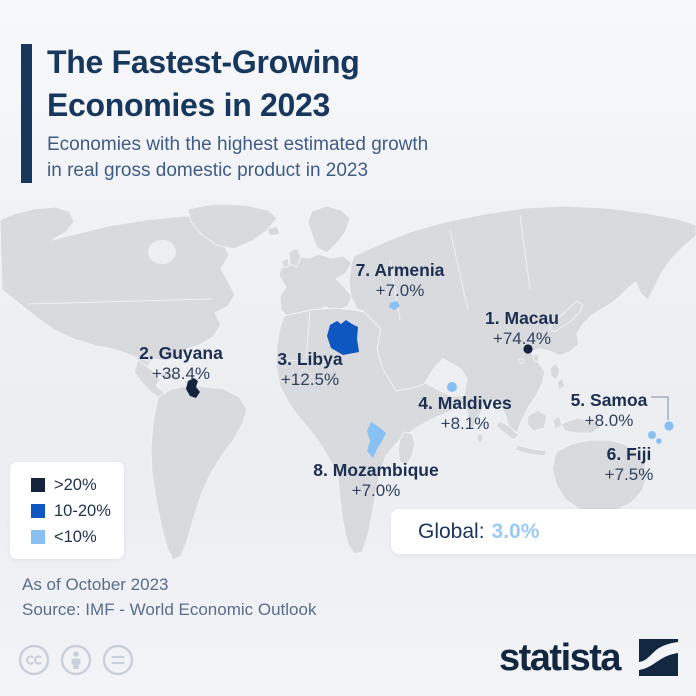  Describe the element at coordinates (560, 658) in the screenshot. I see `statista-wordmark: statista` at that location.